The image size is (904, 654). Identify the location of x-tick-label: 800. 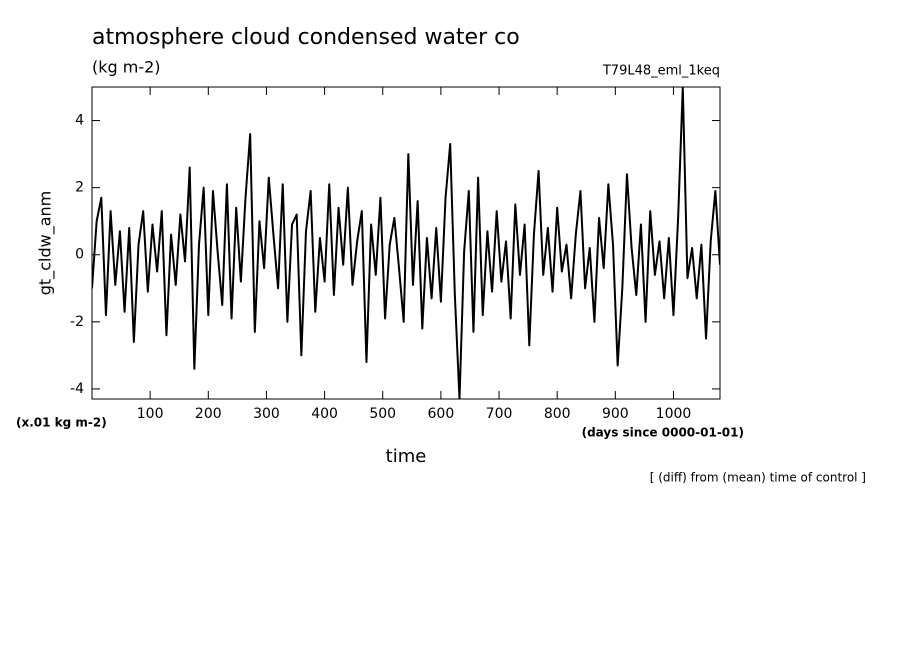
(557, 414).